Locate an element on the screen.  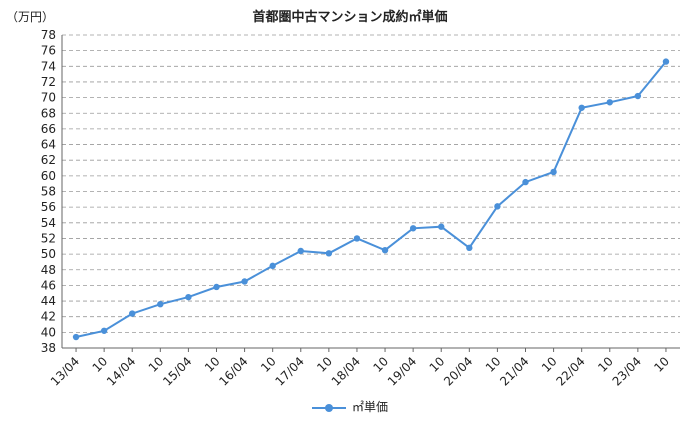
x-tick-label: 21/04 is located at coordinates (514, 371).